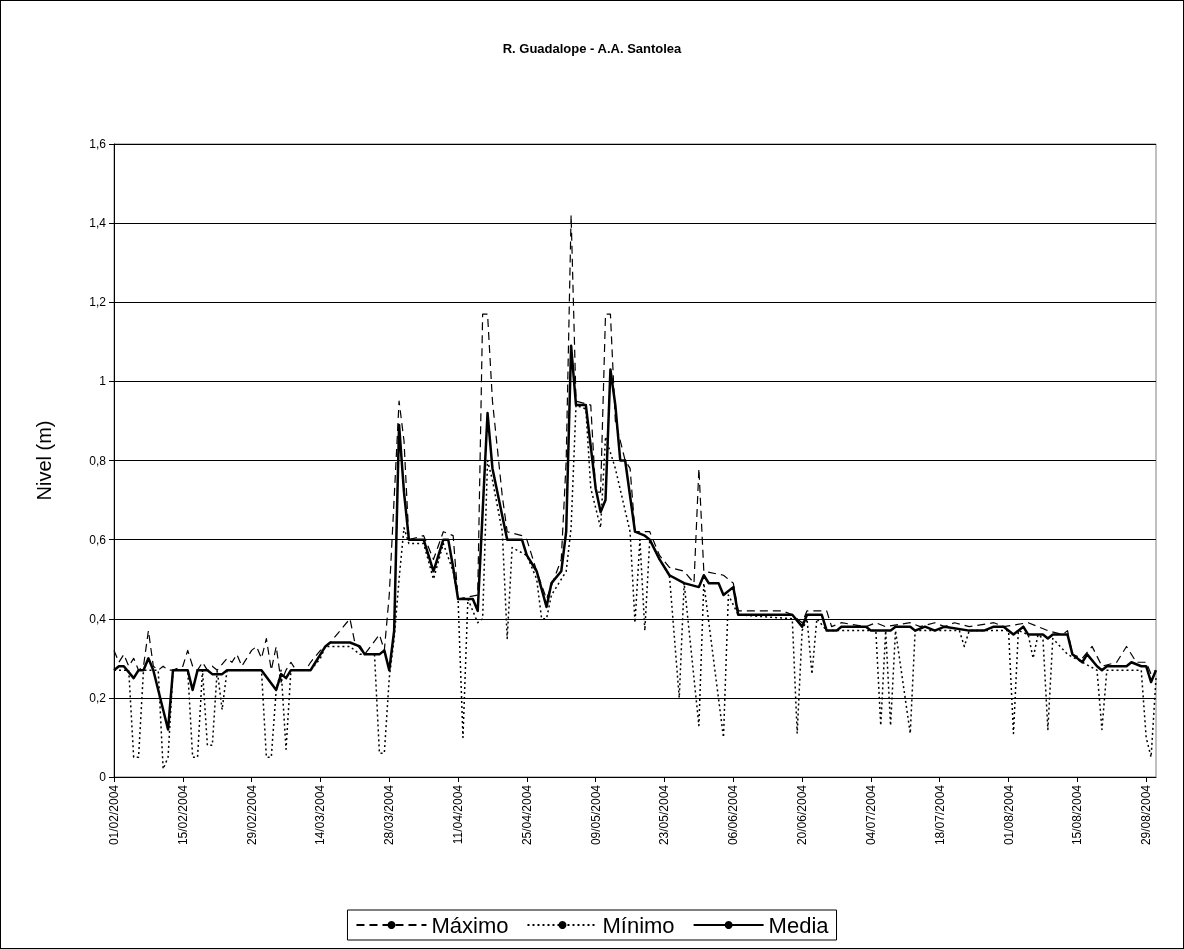 Image resolution: width=1184 pixels, height=949 pixels. What do you see at coordinates (98, 302) in the screenshot?
I see `y-tick-label: 1,2` at bounding box center [98, 302].